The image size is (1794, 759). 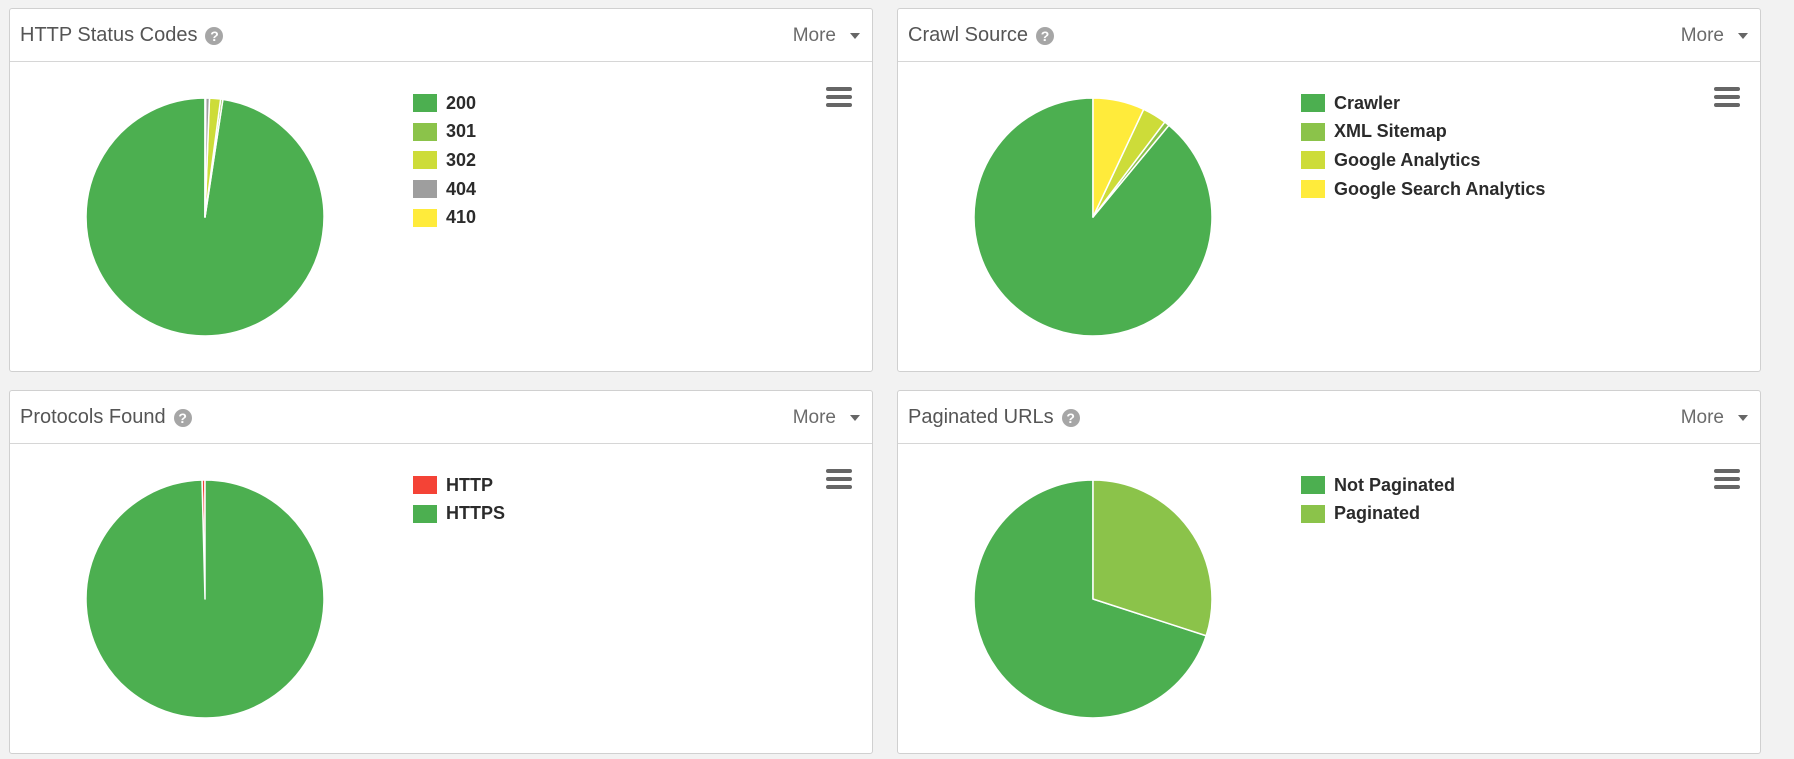 I want to click on legend-item: Google Analytics, so click(x=1423, y=160).